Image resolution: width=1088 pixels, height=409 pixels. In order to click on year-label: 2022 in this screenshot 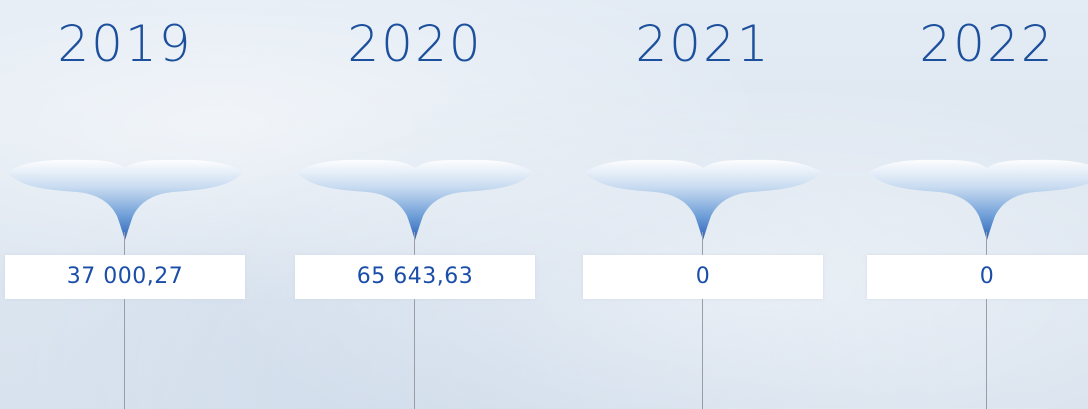, I will do `click(987, 44)`.